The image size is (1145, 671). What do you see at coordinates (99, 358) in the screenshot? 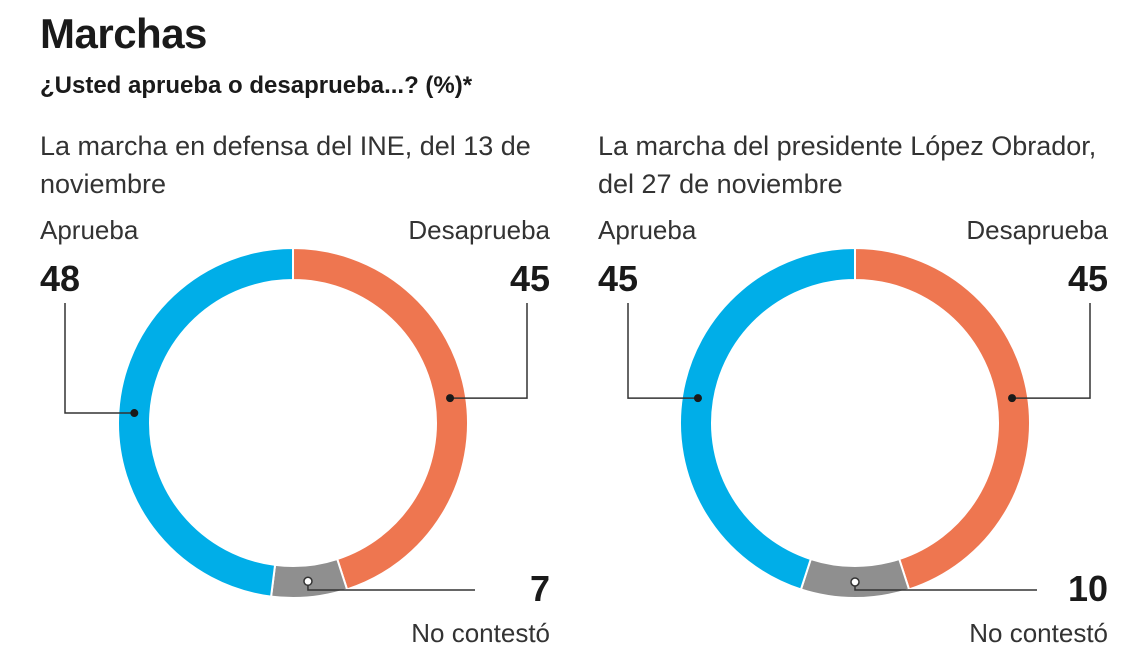
I see `chart-1-leader-aprueba` at bounding box center [99, 358].